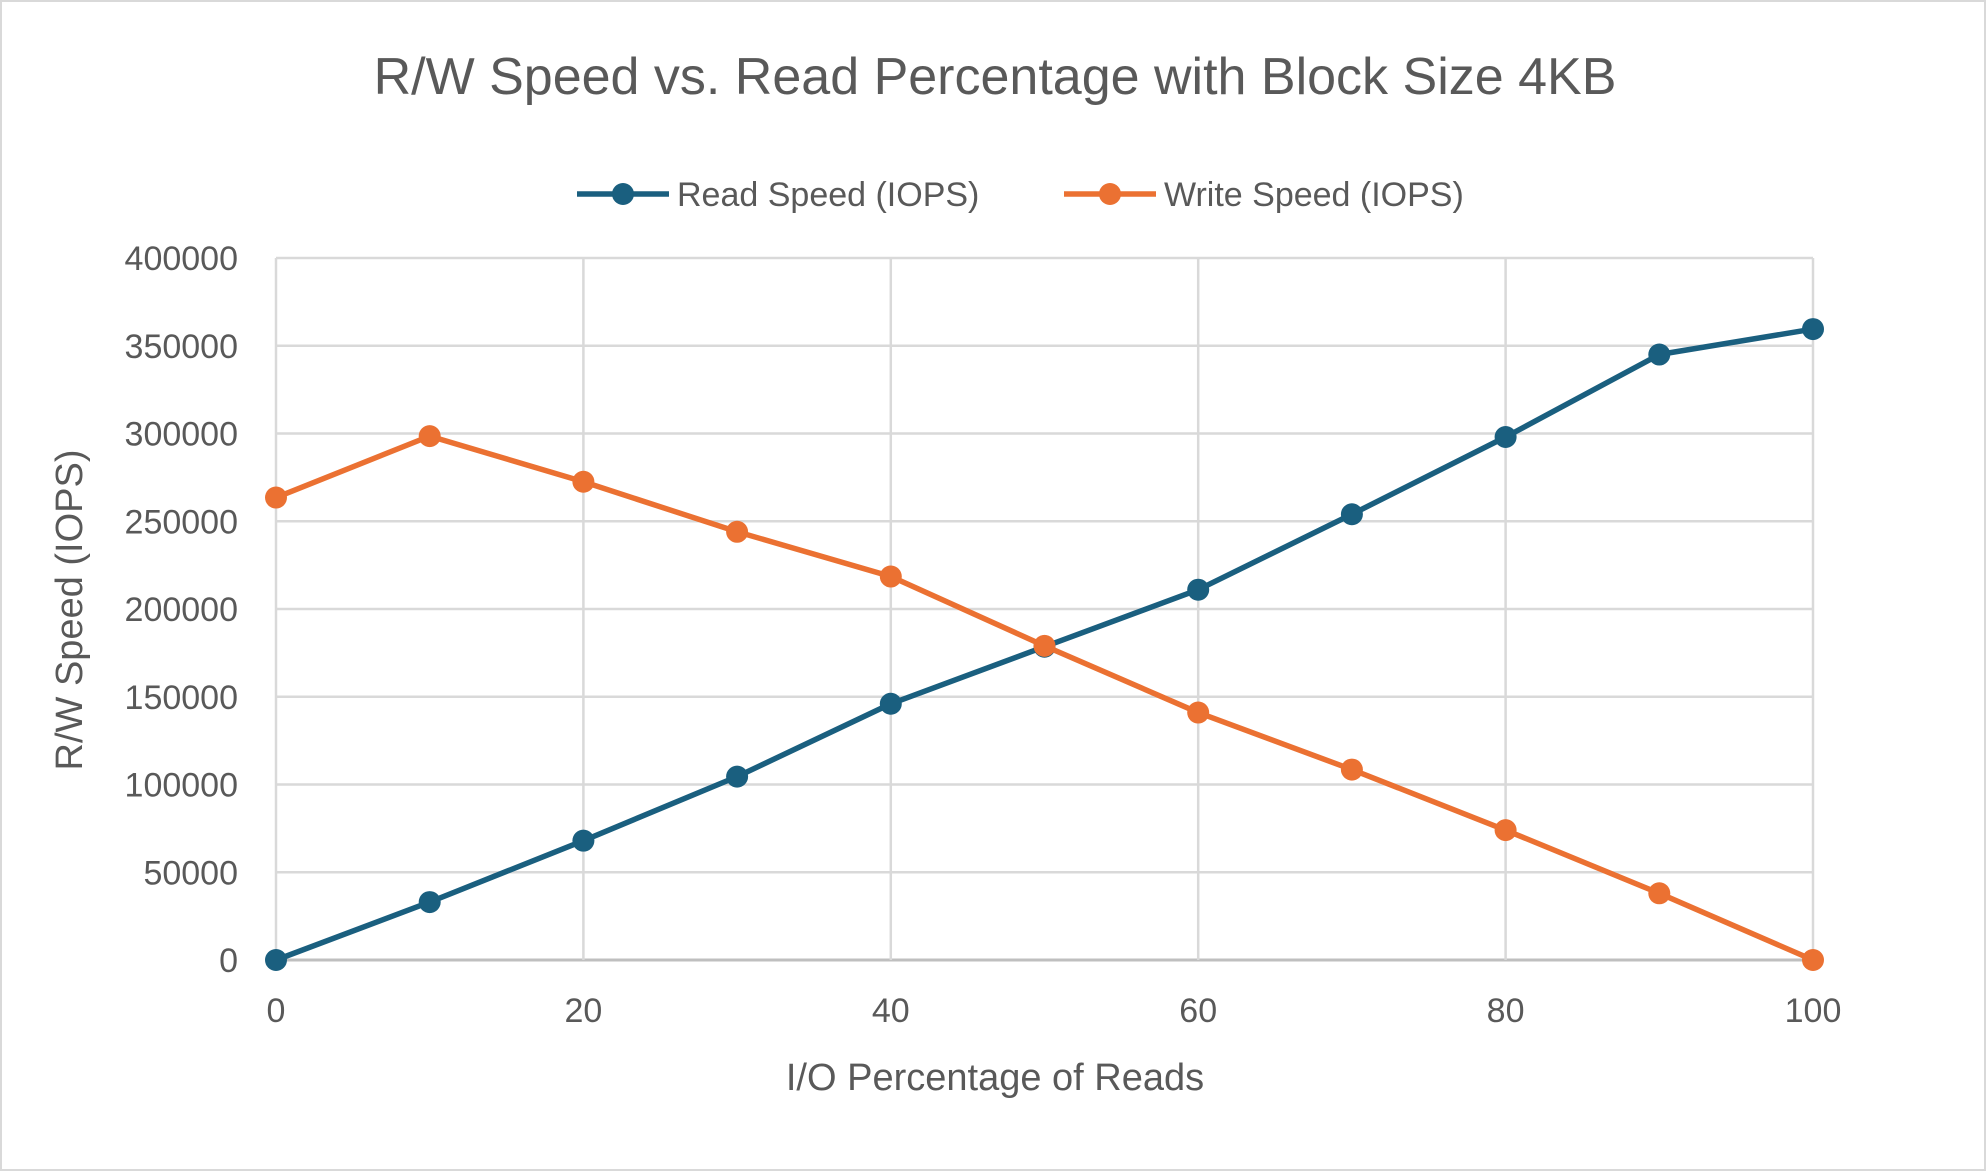 This screenshot has height=1171, width=1986. Describe the element at coordinates (181, 698) in the screenshot. I see `y-tick-label: 150000` at that location.